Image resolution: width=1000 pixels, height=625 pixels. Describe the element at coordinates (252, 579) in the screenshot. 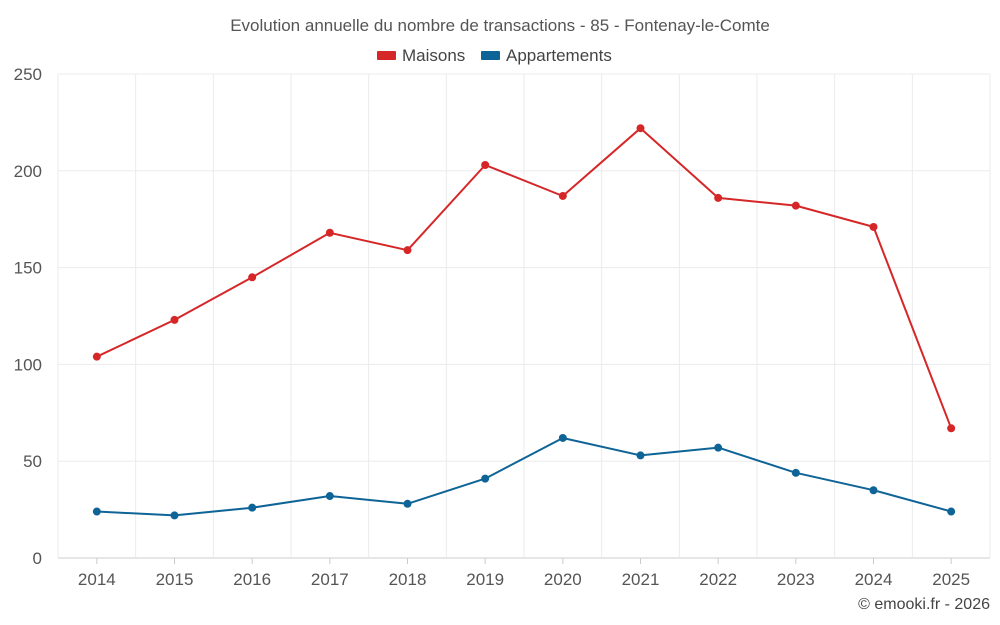

I see `x-tick-label: 2016` at that location.